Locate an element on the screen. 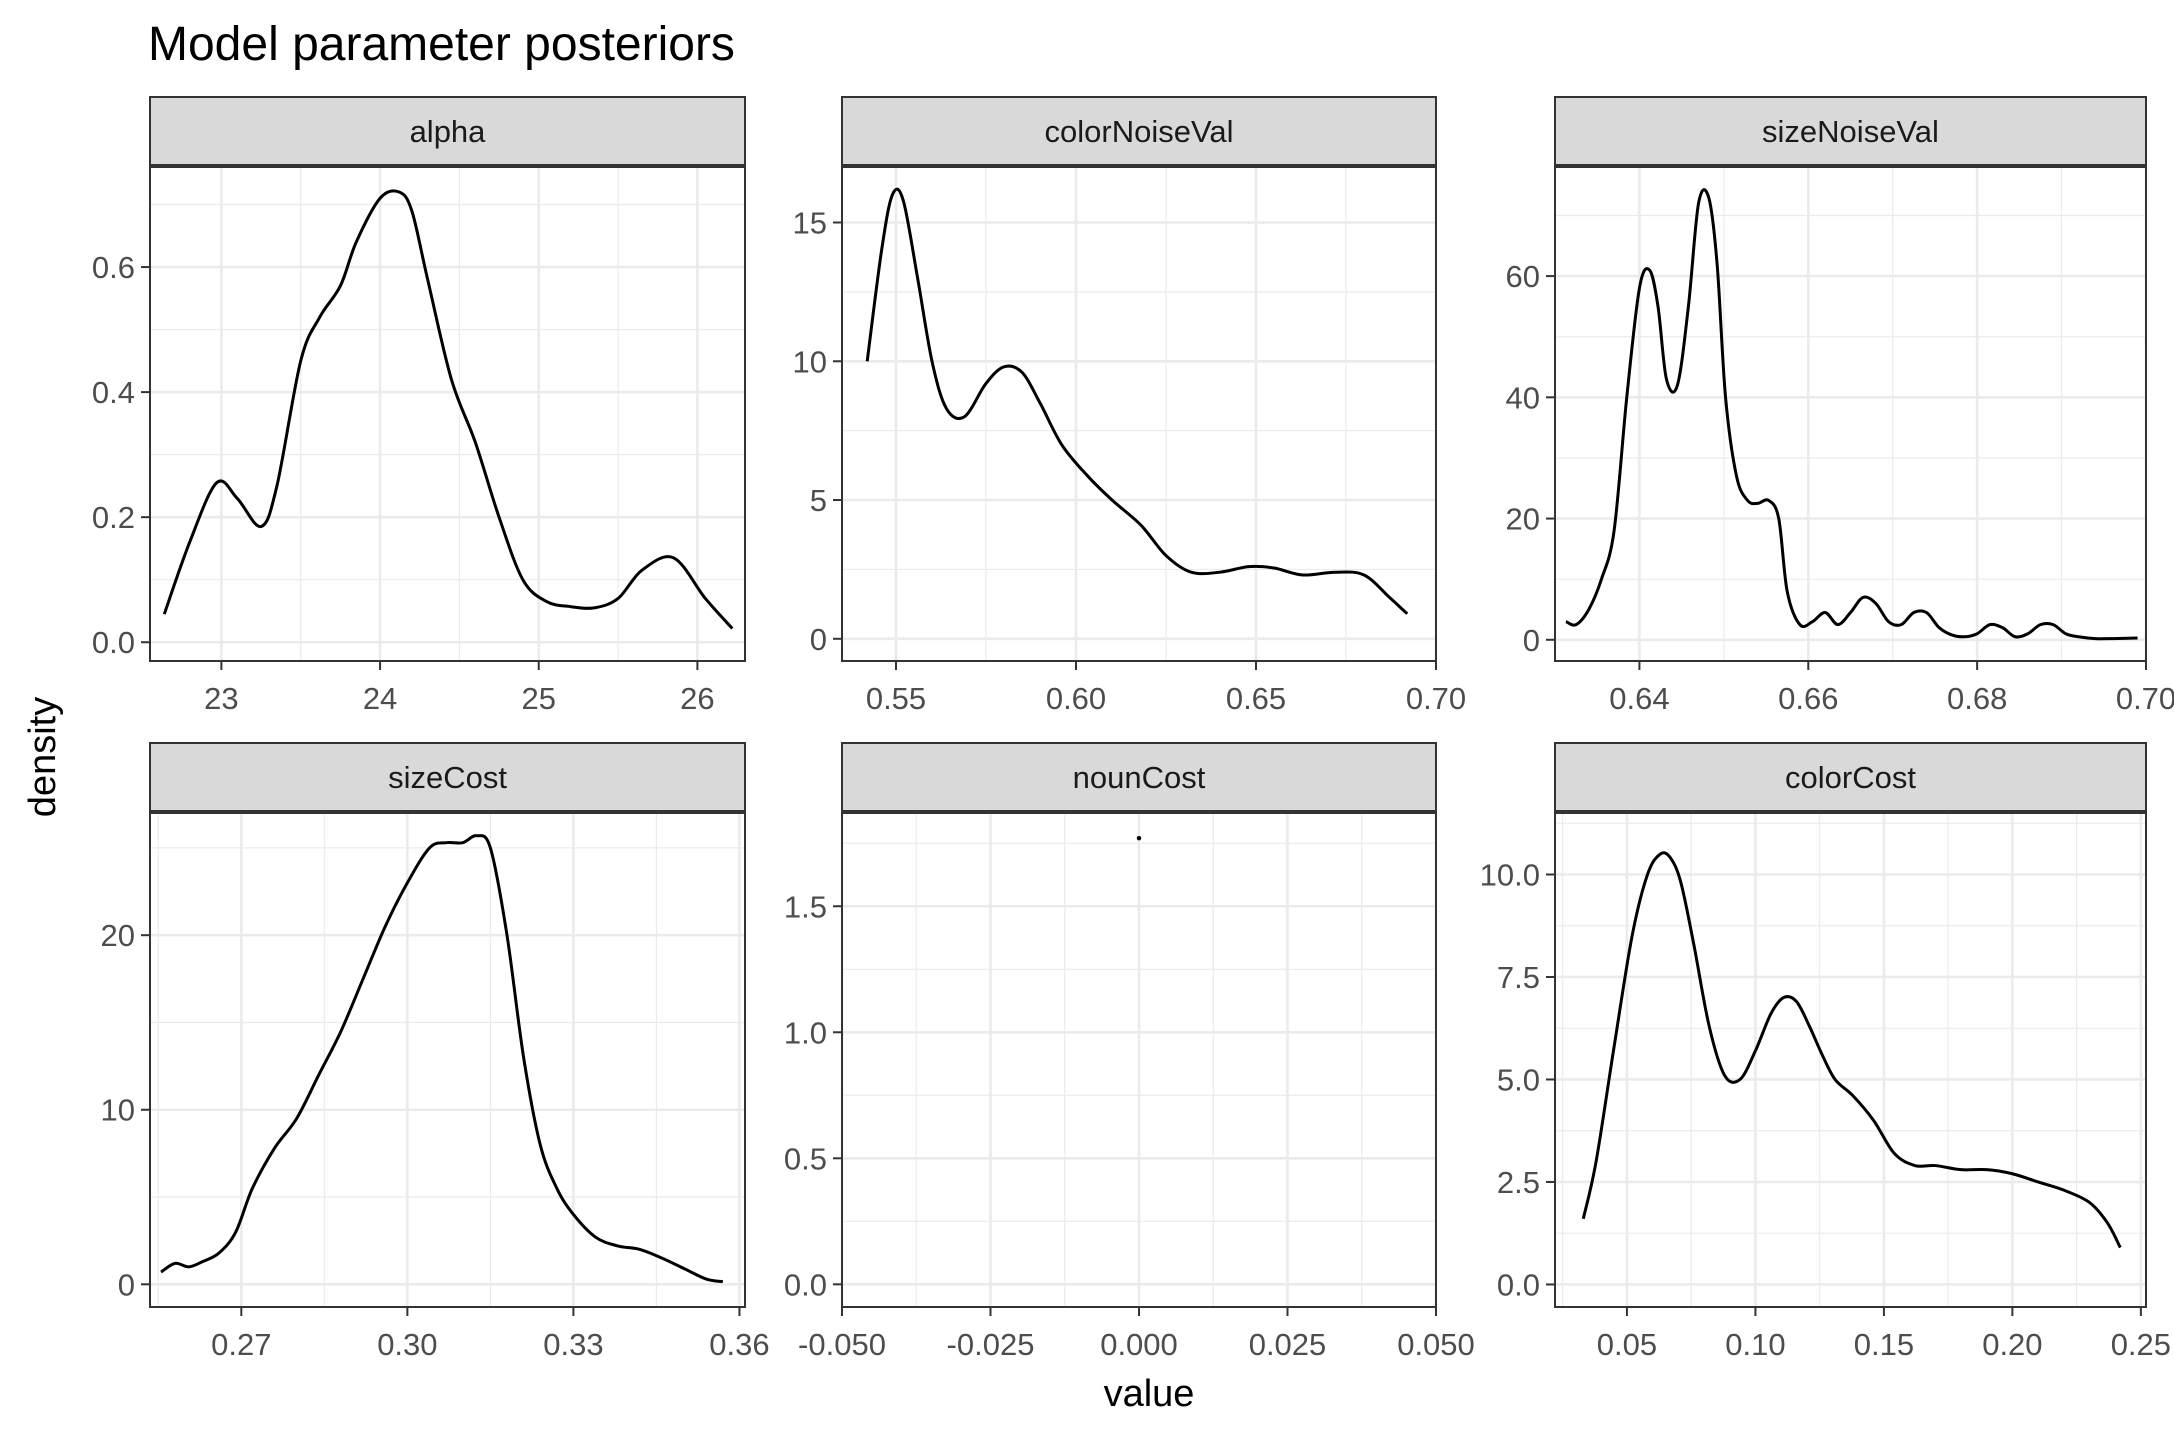 This screenshot has width=2174, height=1441. y-tick-label: 1.0 is located at coordinates (805, 1032).